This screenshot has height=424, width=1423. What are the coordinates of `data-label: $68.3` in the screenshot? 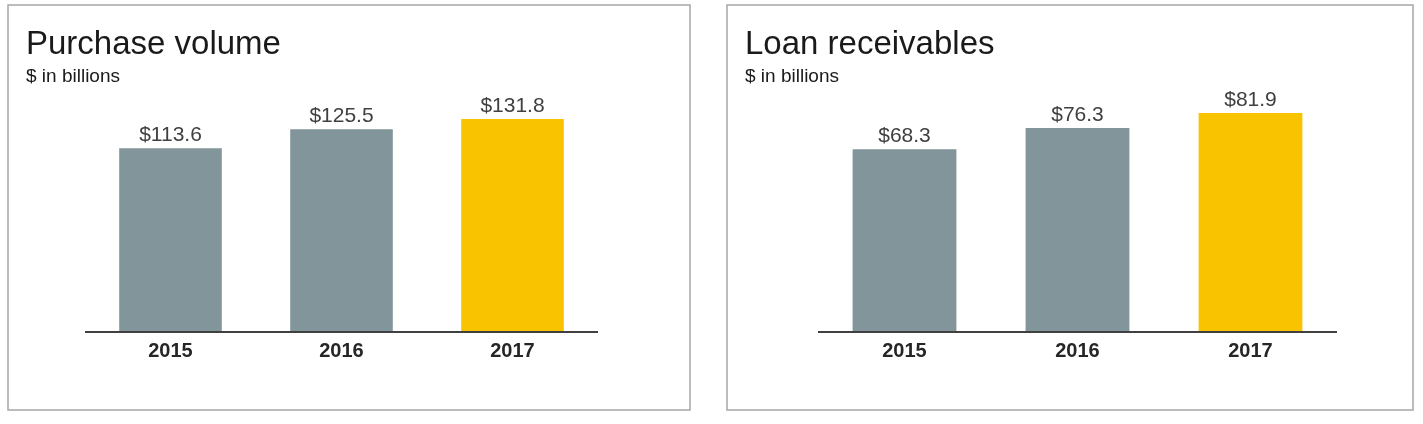 It's located at (904, 135).